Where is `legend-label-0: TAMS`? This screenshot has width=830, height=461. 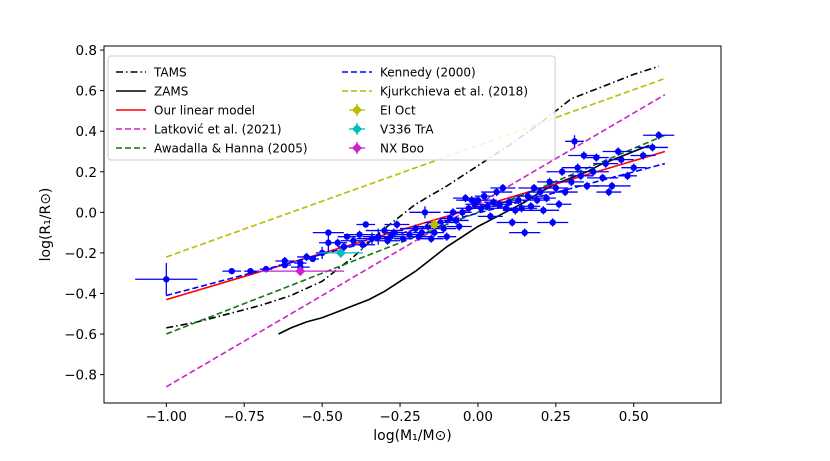
legend-label-0: TAMS is located at coordinates (170, 73).